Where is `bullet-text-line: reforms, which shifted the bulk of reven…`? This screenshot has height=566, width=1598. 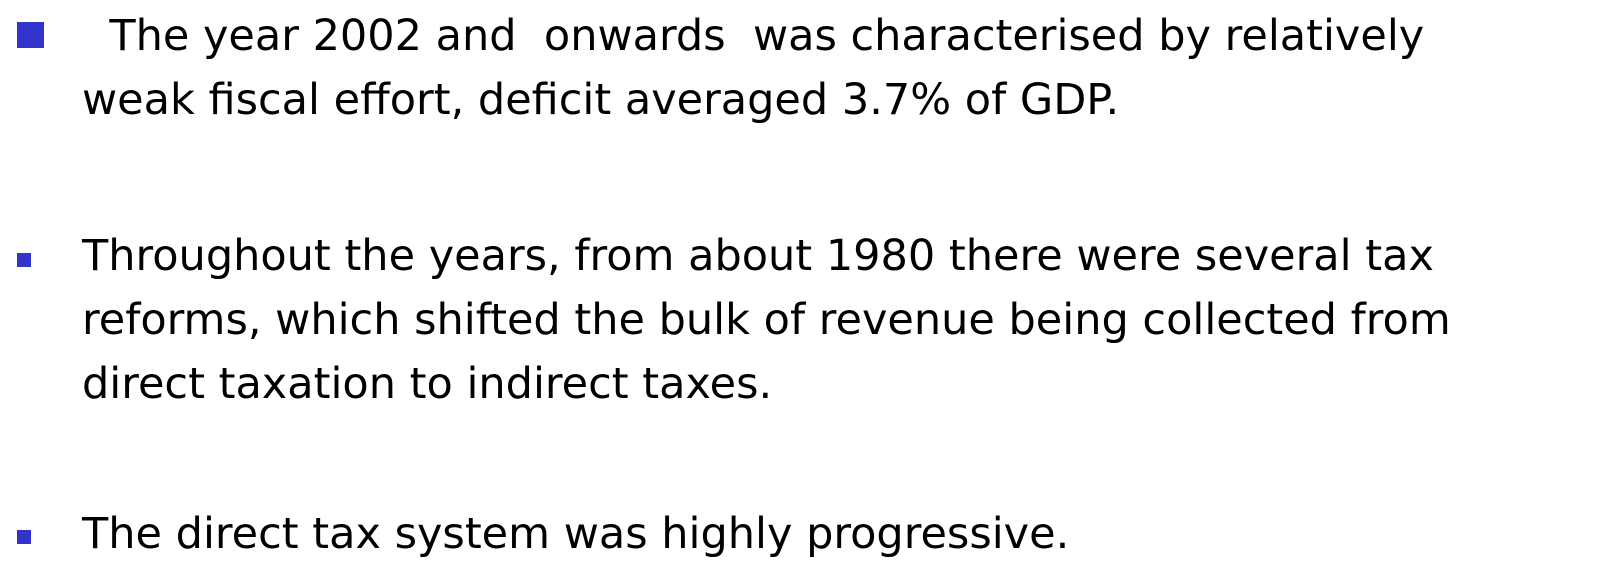
bullet-text-line: reforms, which shifted the bulk of reven… is located at coordinates (766, 320).